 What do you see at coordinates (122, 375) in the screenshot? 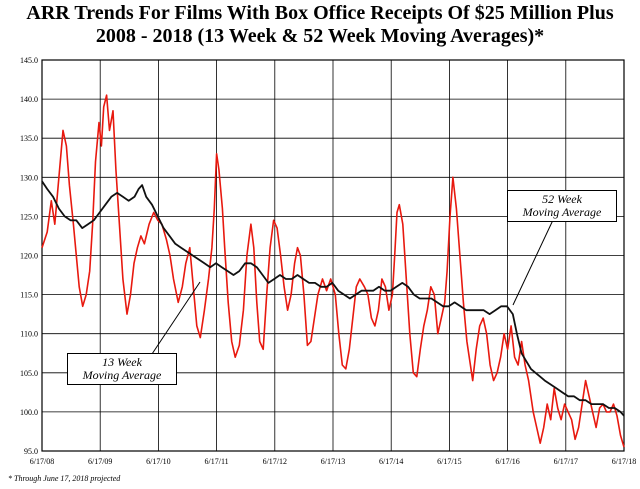
I see `annotation-13-line-2: Moving Average` at bounding box center [122, 375].